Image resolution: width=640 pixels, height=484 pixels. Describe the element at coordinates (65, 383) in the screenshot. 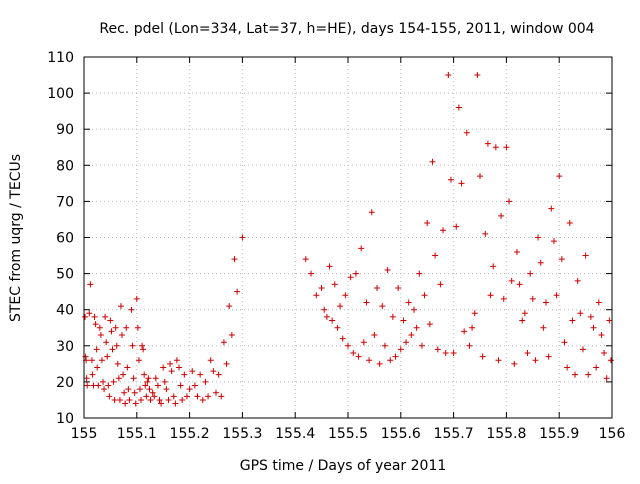

I see `y-tick-label: 20` at that location.